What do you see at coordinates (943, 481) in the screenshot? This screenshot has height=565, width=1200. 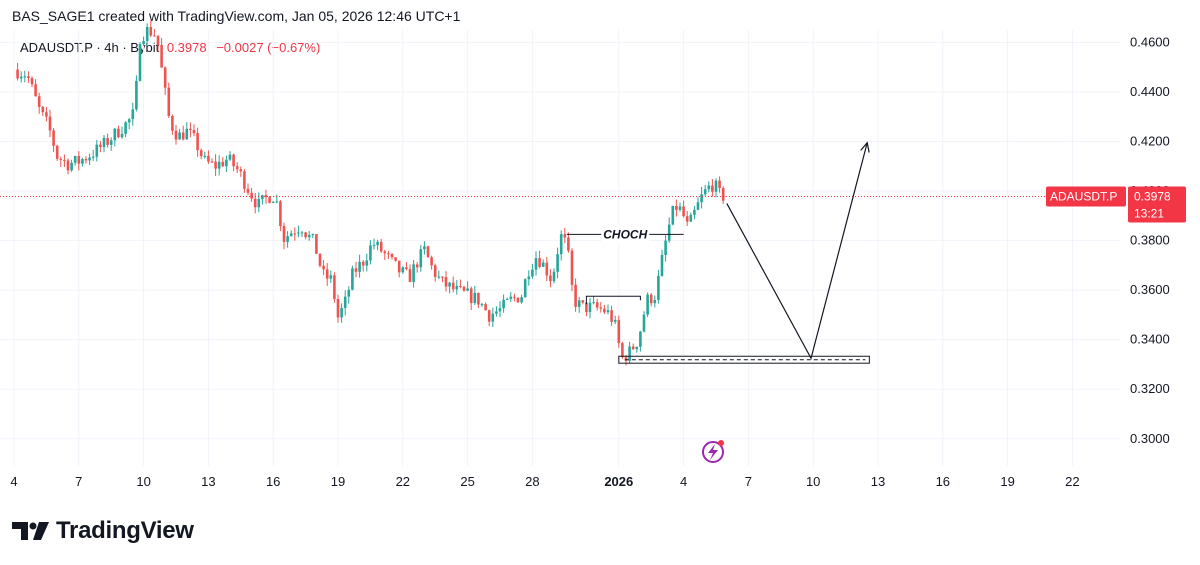 I see `time-tick-label: 16` at bounding box center [943, 481].